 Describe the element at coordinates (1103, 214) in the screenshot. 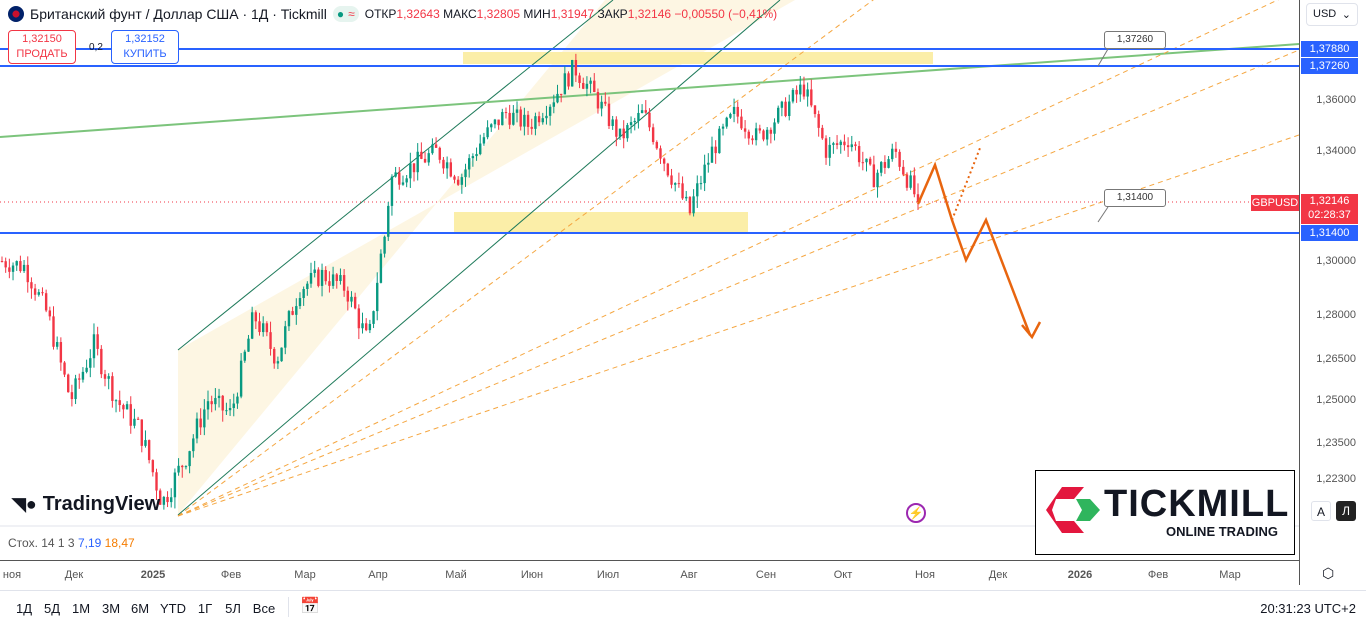

I see `callout-pointer` at that location.